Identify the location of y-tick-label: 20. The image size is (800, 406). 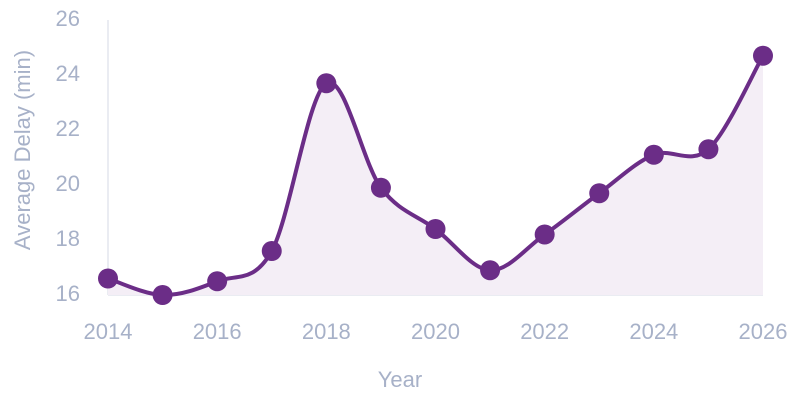
(68, 183).